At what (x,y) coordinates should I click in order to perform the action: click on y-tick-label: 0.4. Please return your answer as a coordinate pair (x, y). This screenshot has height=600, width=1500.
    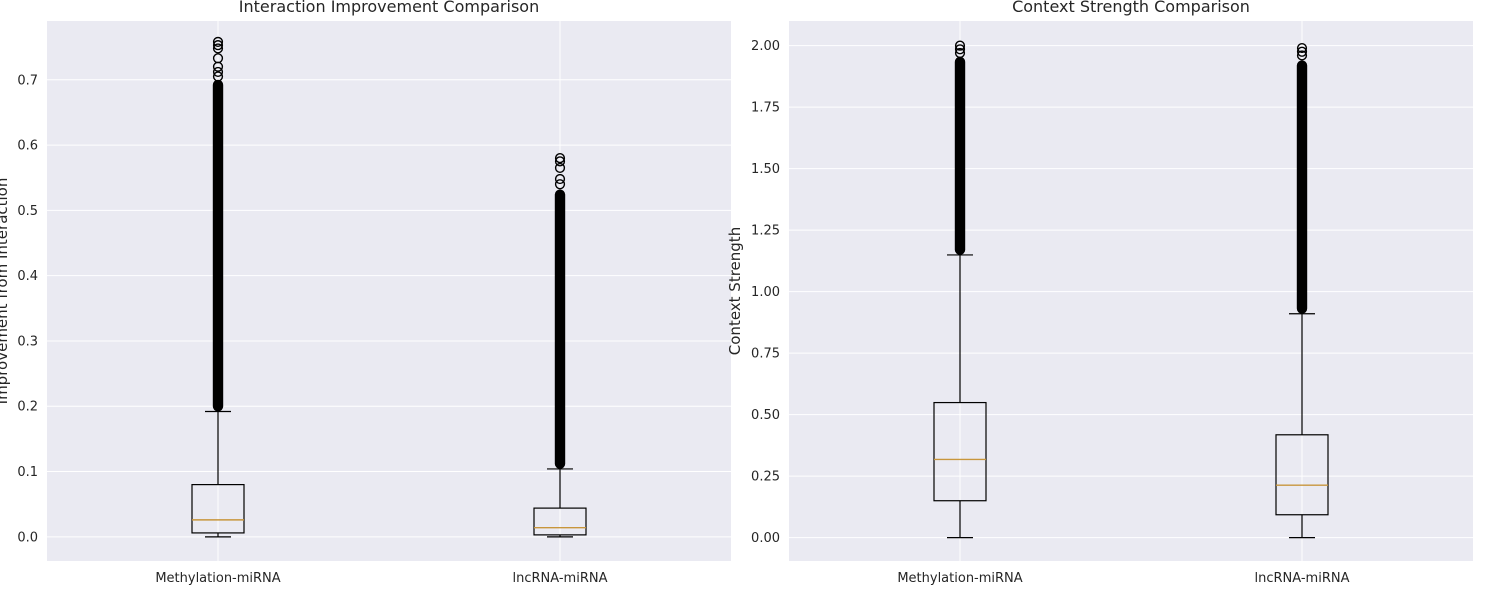
    Looking at the image, I should click on (27, 276).